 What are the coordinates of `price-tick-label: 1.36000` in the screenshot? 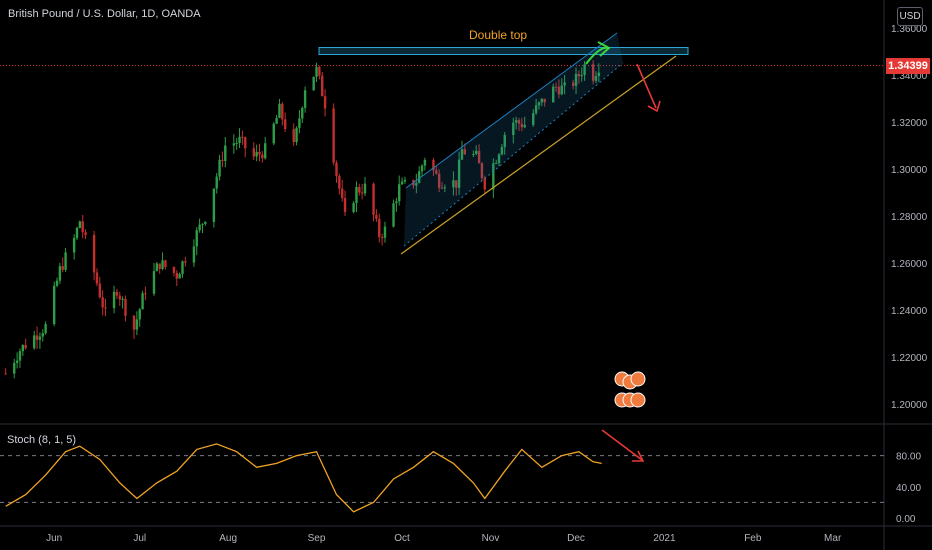 It's located at (909, 29).